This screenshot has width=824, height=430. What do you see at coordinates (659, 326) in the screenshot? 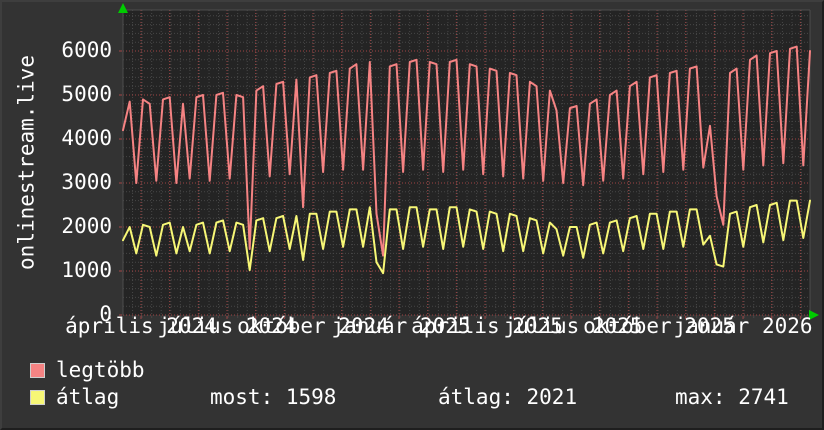
I see `x-axis-label: október 2025` at bounding box center [659, 326].